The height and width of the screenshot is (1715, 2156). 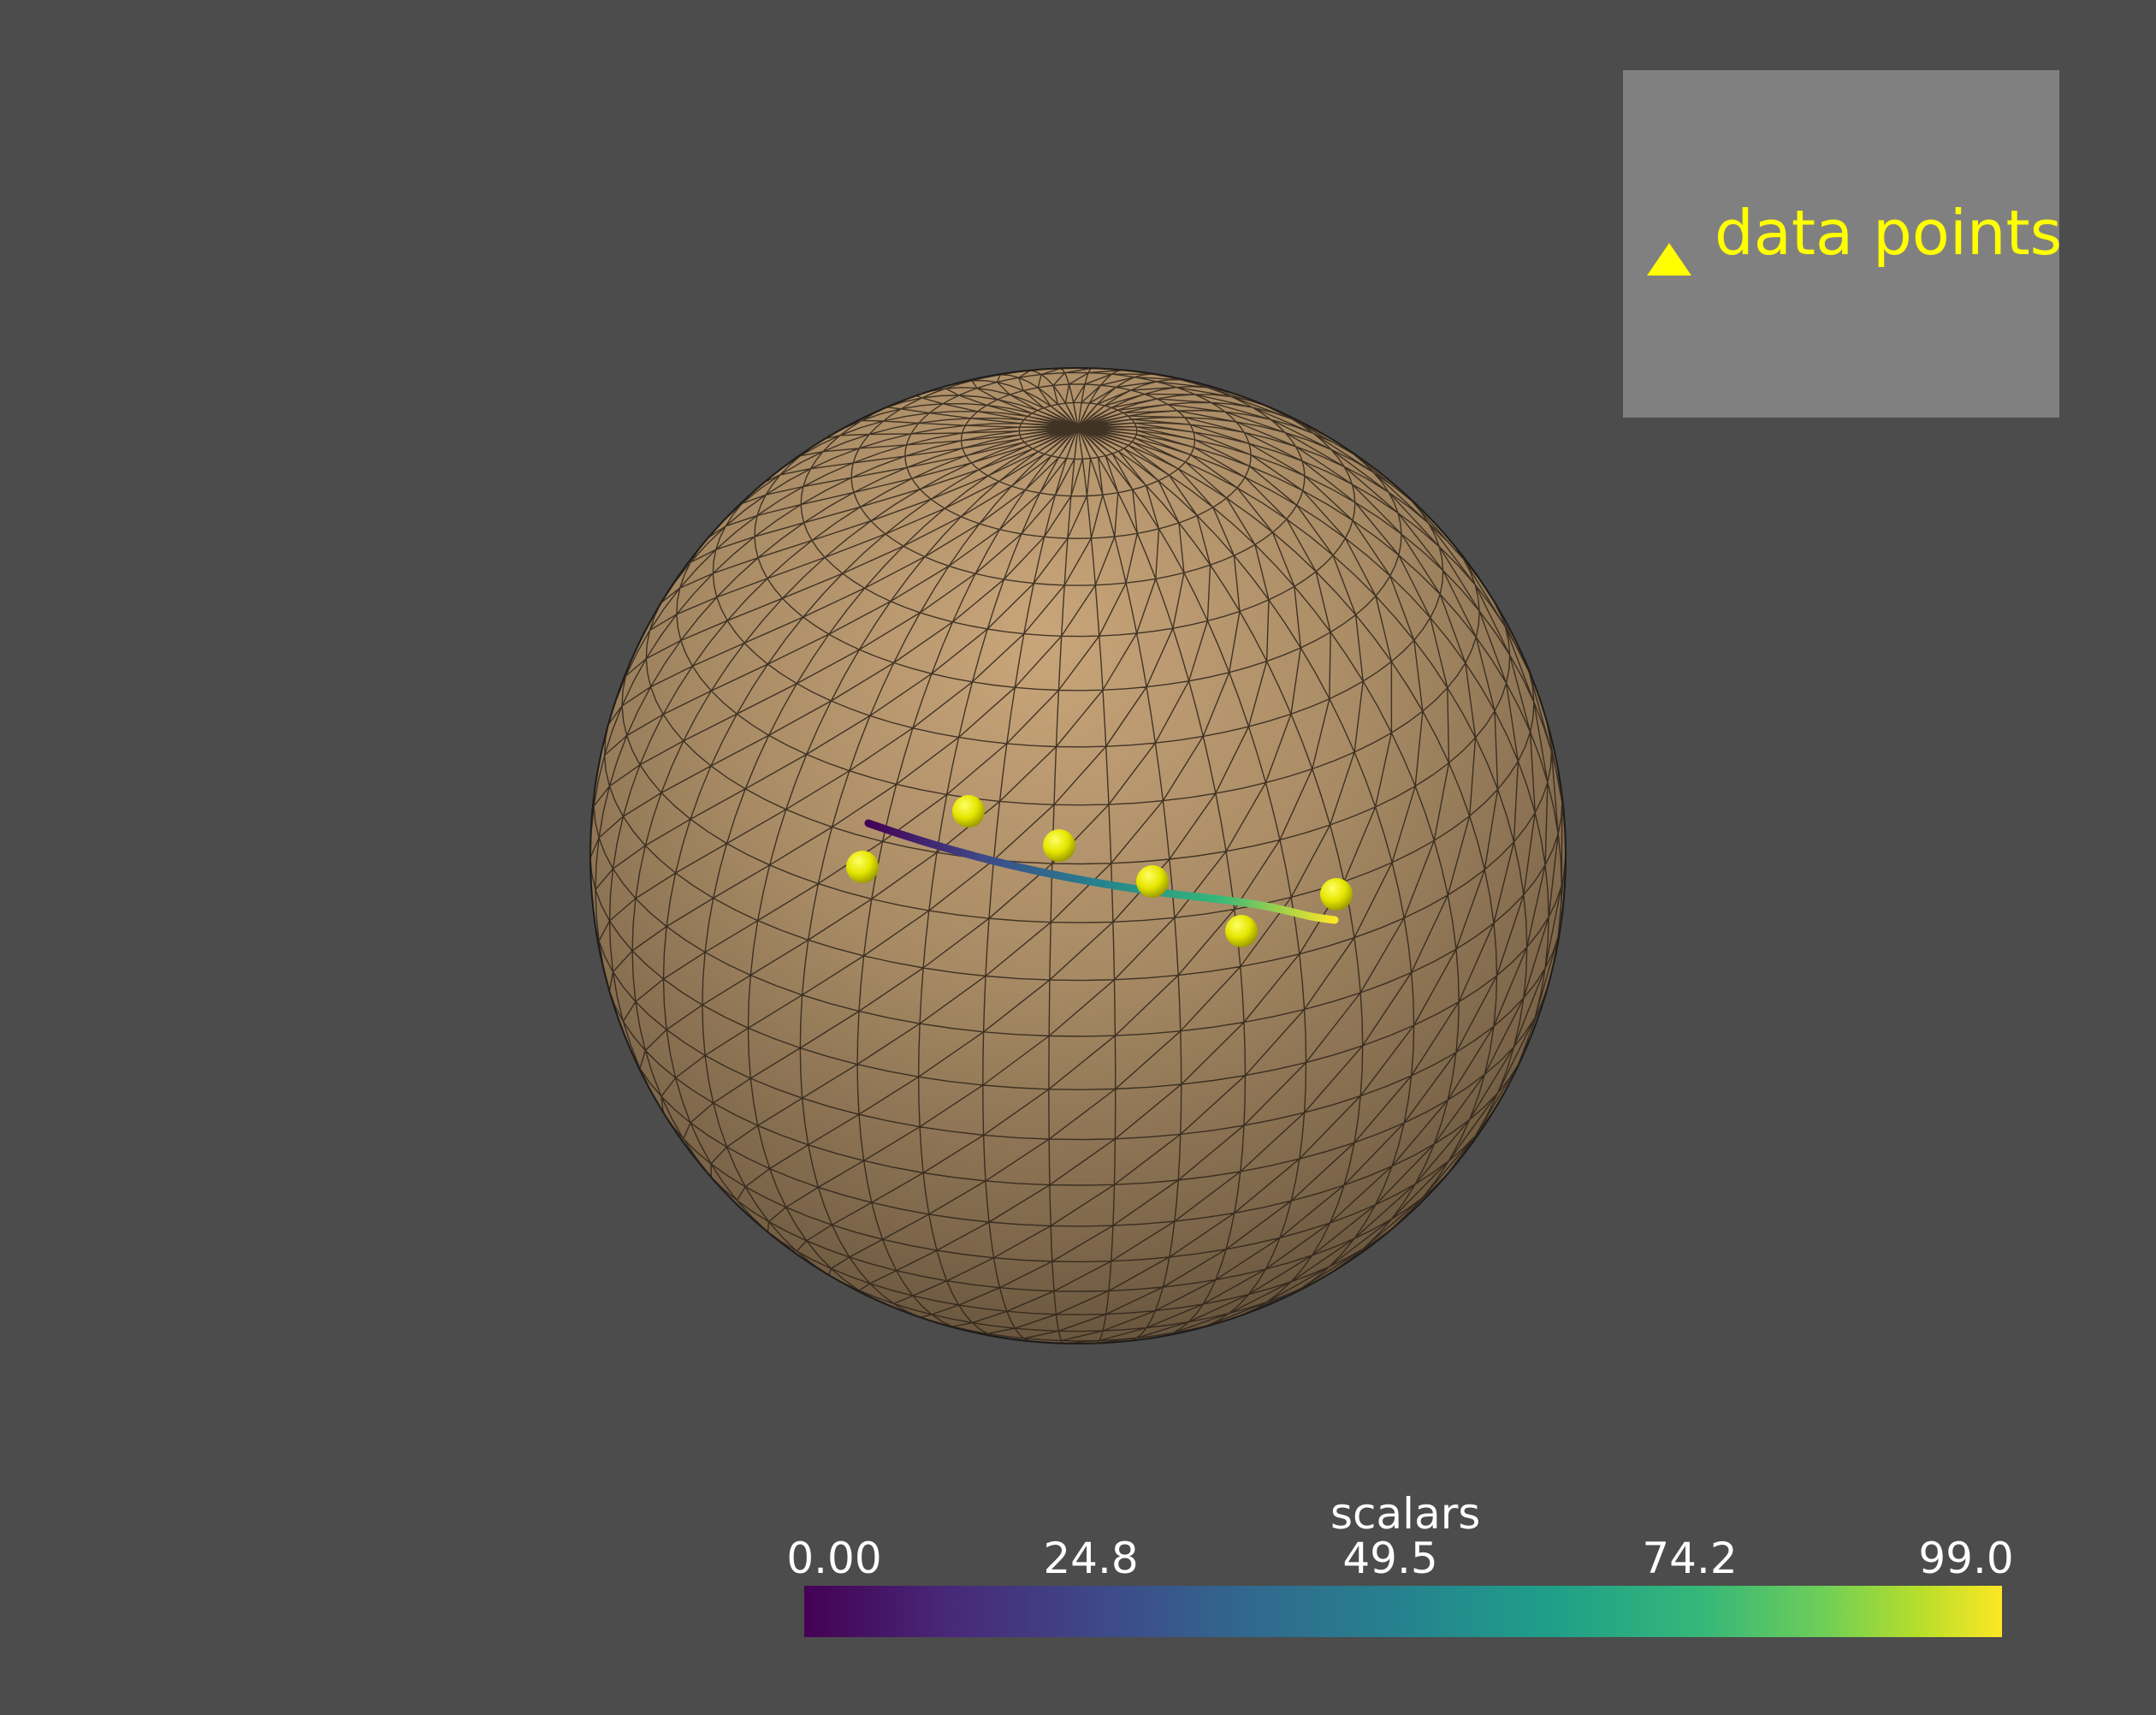 What do you see at coordinates (1669, 259) in the screenshot?
I see `triangle-icon` at bounding box center [1669, 259].